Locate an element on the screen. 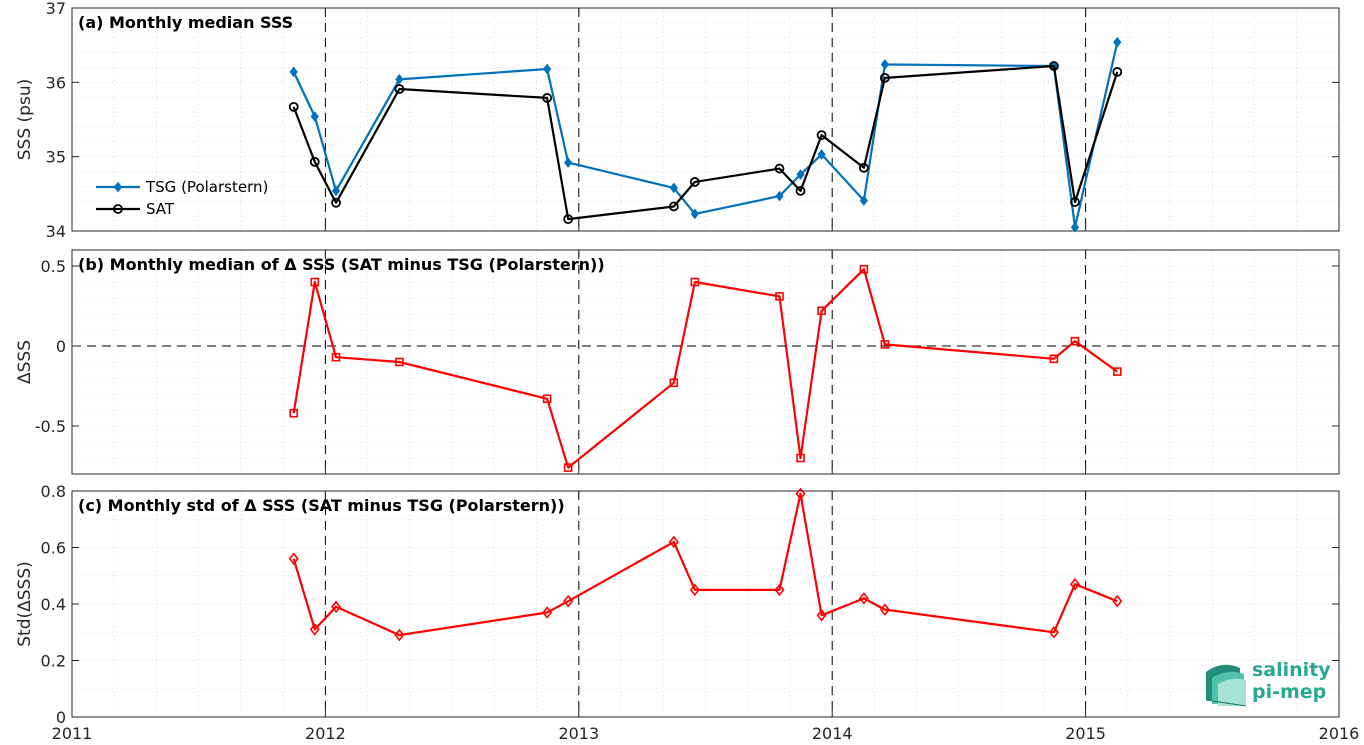 This screenshot has height=745, width=1364. panel-b-ytick-label: -0.5 is located at coordinates (50, 426).